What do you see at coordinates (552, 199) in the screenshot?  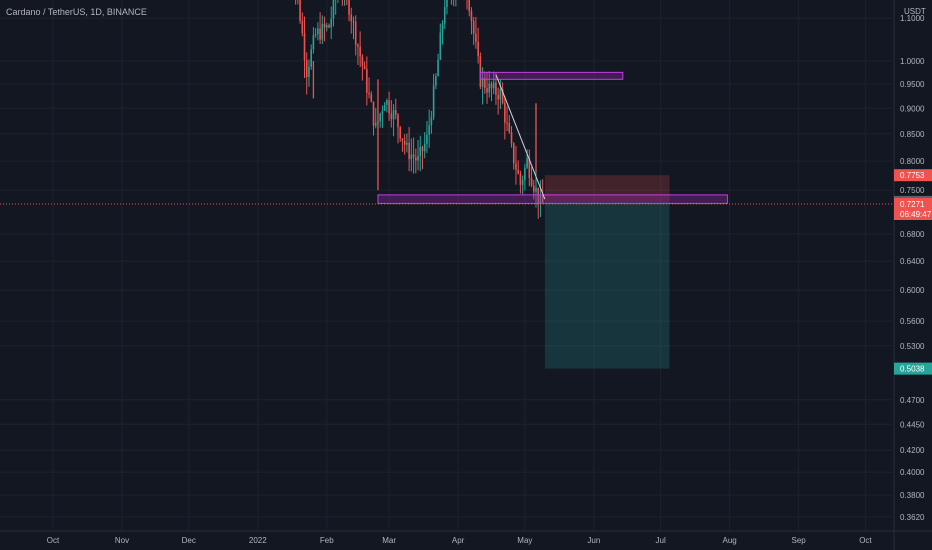 I see `support-zone` at bounding box center [552, 199].